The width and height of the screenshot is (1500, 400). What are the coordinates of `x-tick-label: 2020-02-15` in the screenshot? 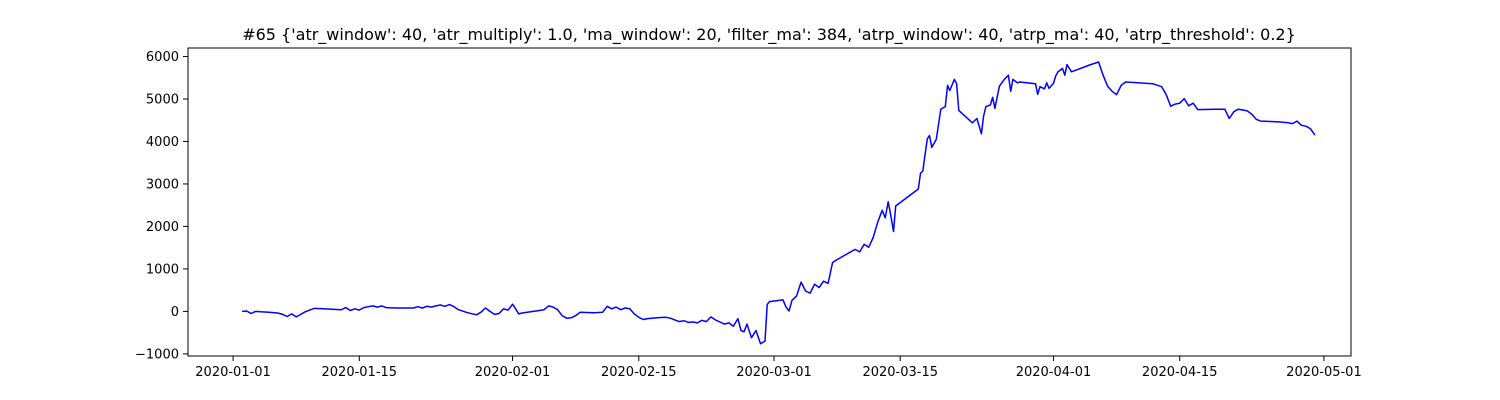 It's located at (639, 372).